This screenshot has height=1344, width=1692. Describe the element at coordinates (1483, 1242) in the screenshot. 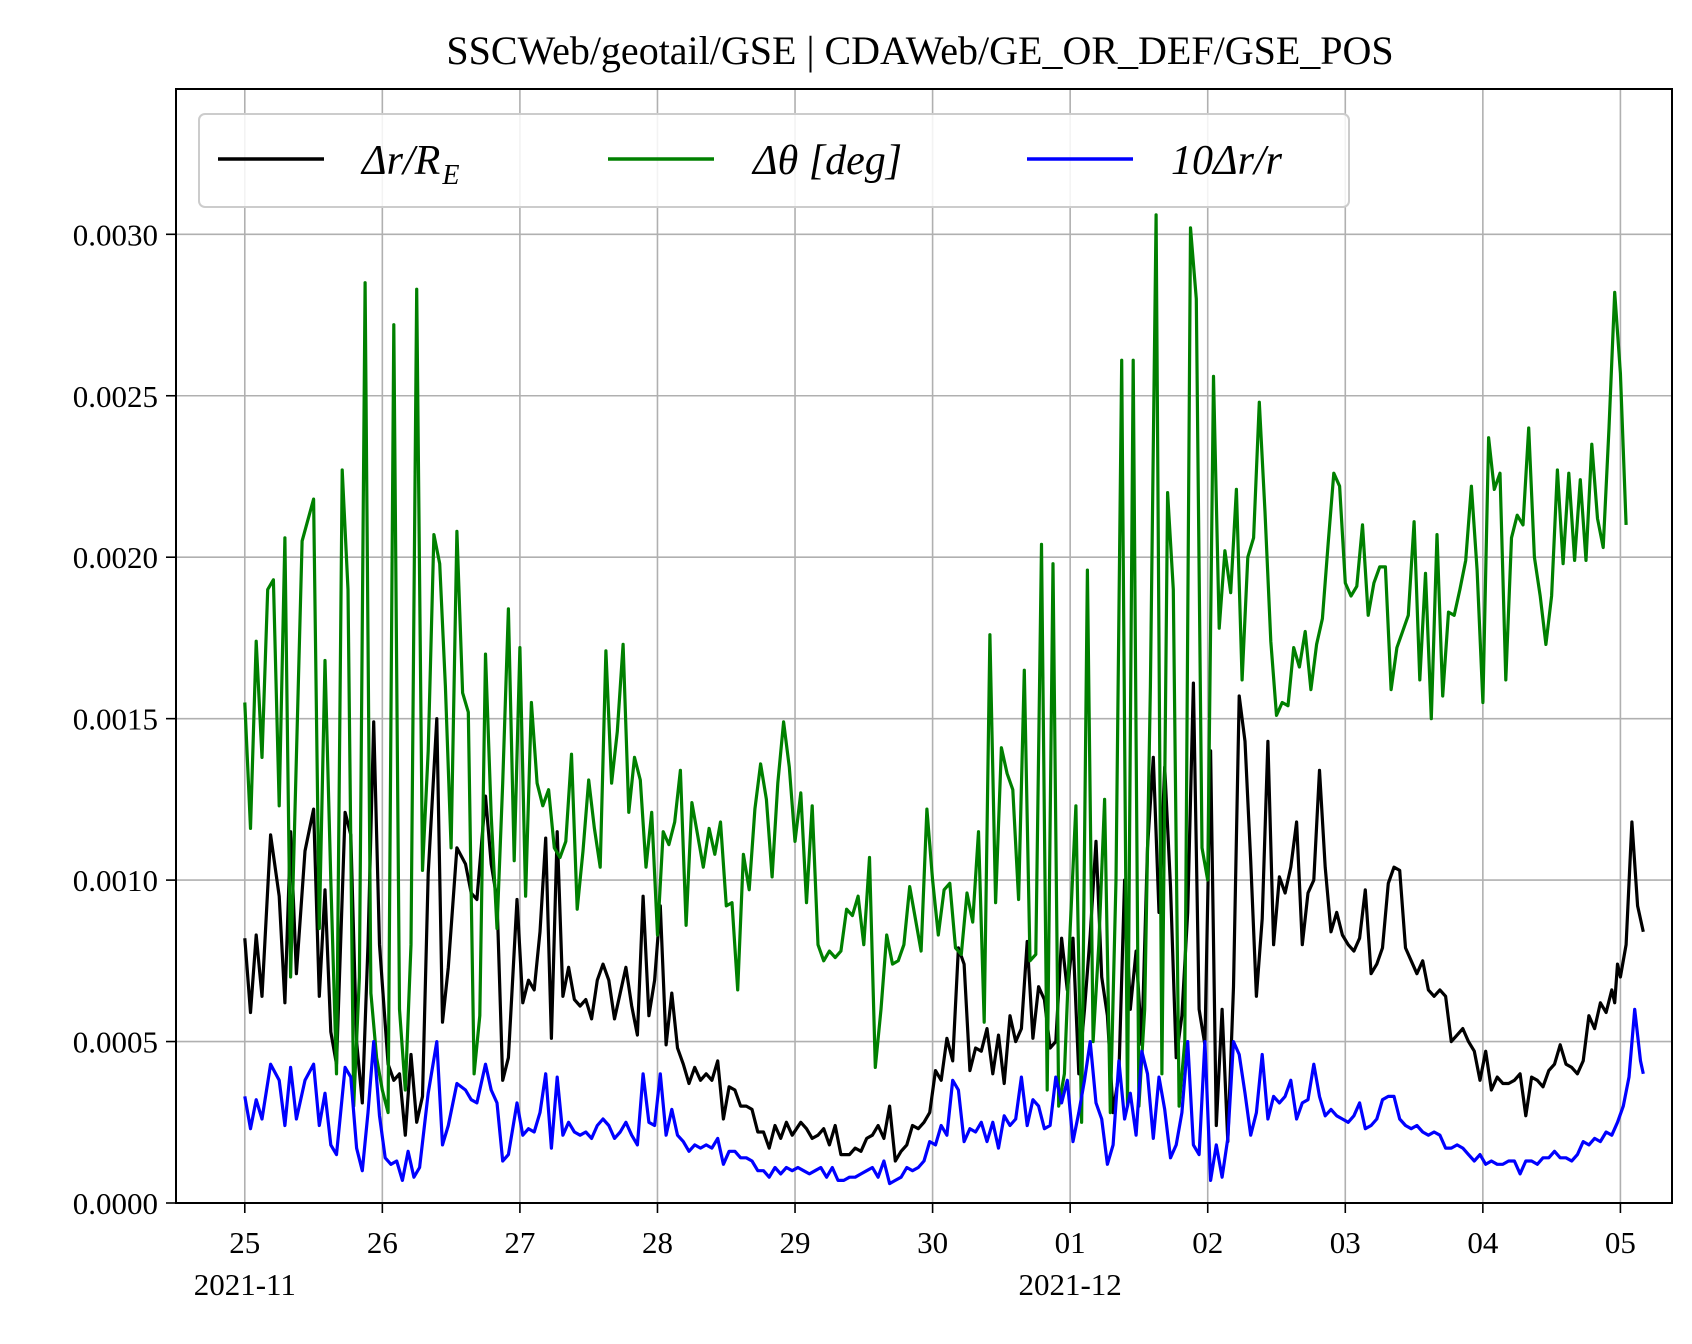

I see `x-tick-label: 04` at that location.